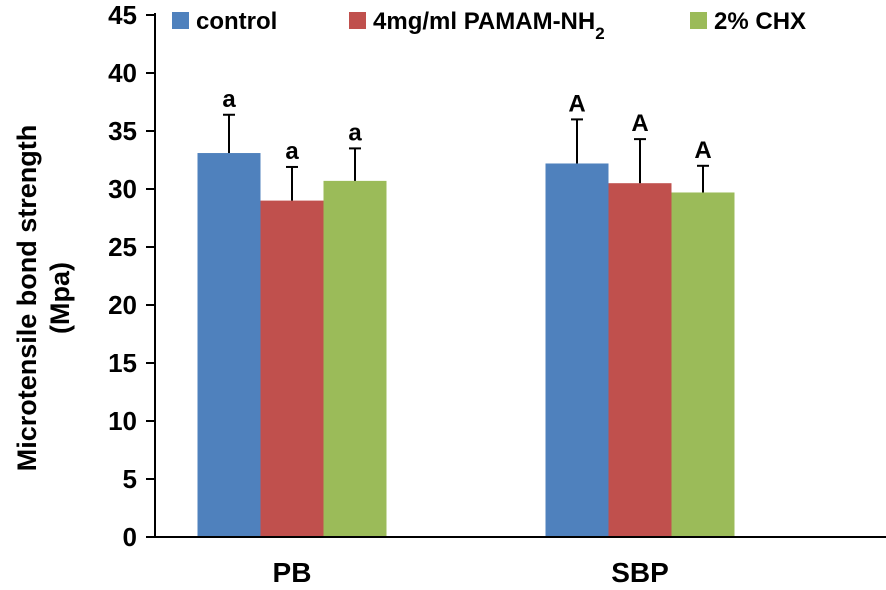 This screenshot has height=590, width=886. I want to click on y-axis-label-line: (Mpa), so click(60, 298).